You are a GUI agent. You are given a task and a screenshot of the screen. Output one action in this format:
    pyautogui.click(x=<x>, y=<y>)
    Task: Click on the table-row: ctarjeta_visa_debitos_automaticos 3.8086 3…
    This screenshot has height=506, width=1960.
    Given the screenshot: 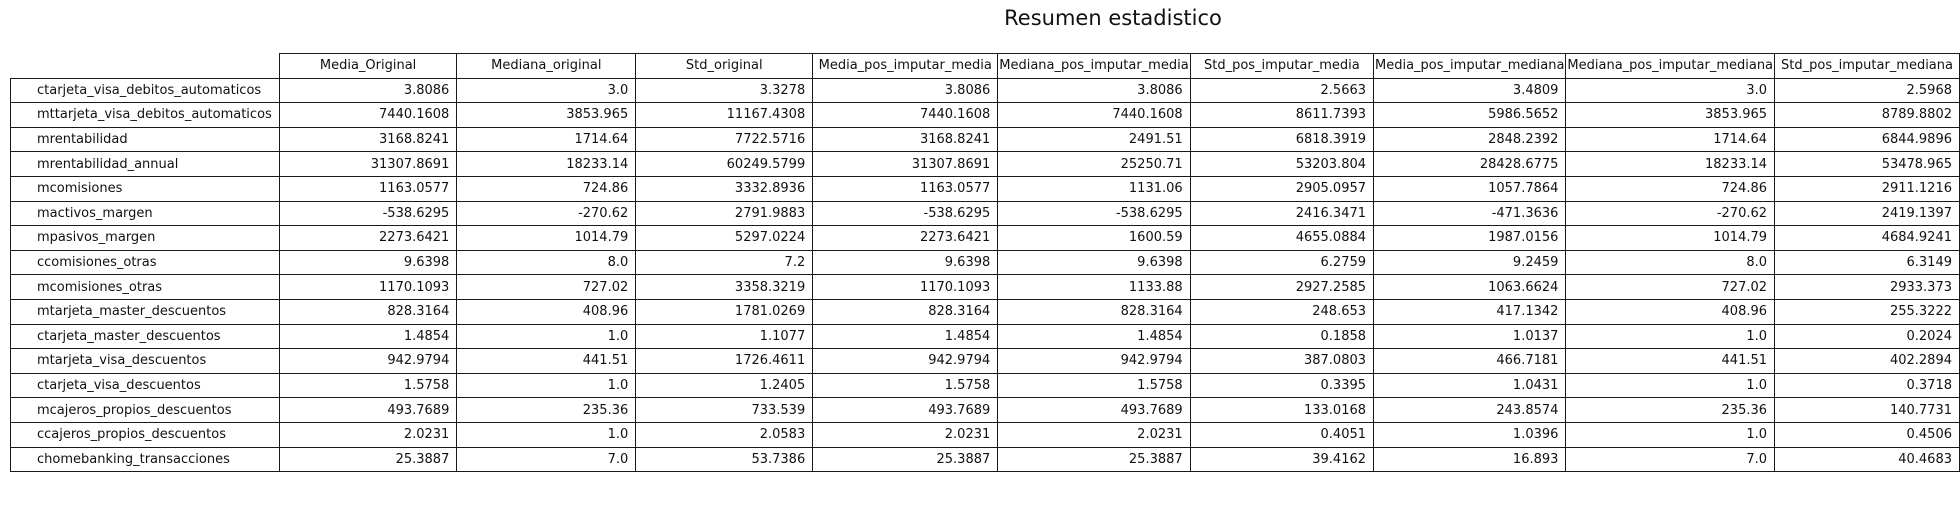 What is the action you would take?
    pyautogui.click(x=985, y=90)
    